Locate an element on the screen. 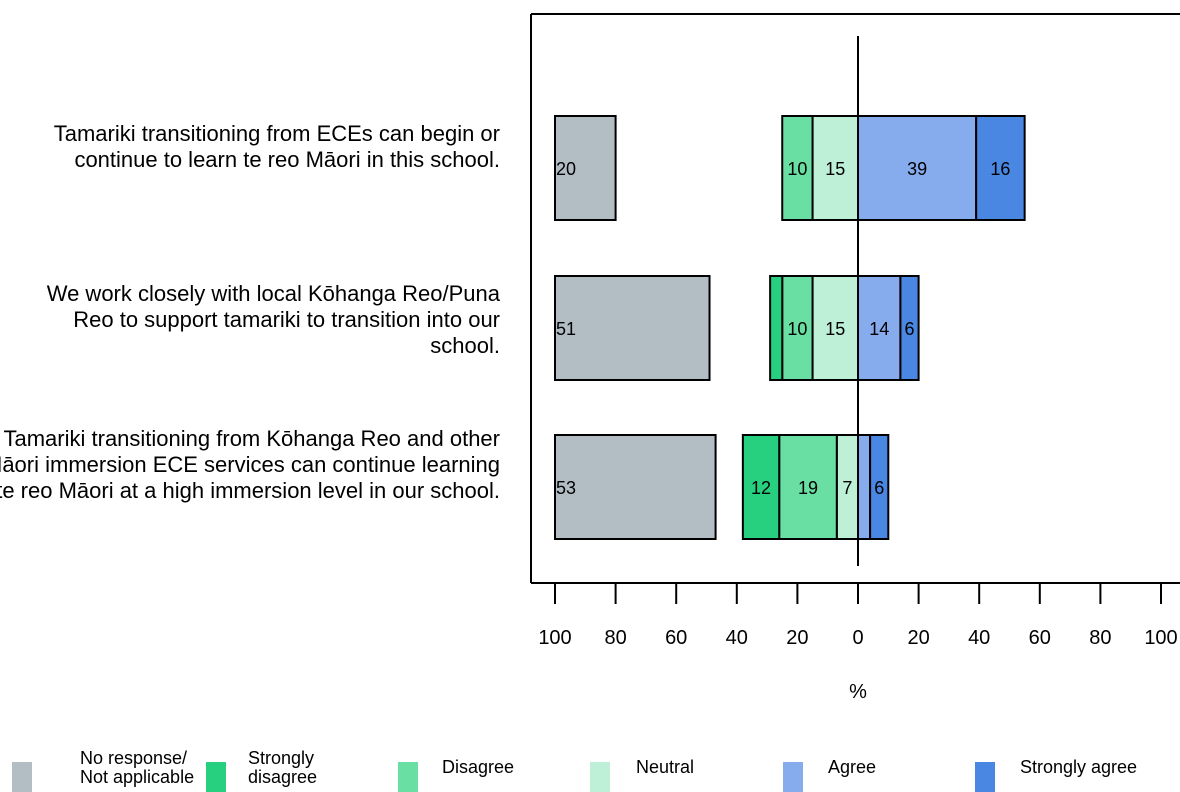  x-tick-label-1: 80 is located at coordinates (615, 638).